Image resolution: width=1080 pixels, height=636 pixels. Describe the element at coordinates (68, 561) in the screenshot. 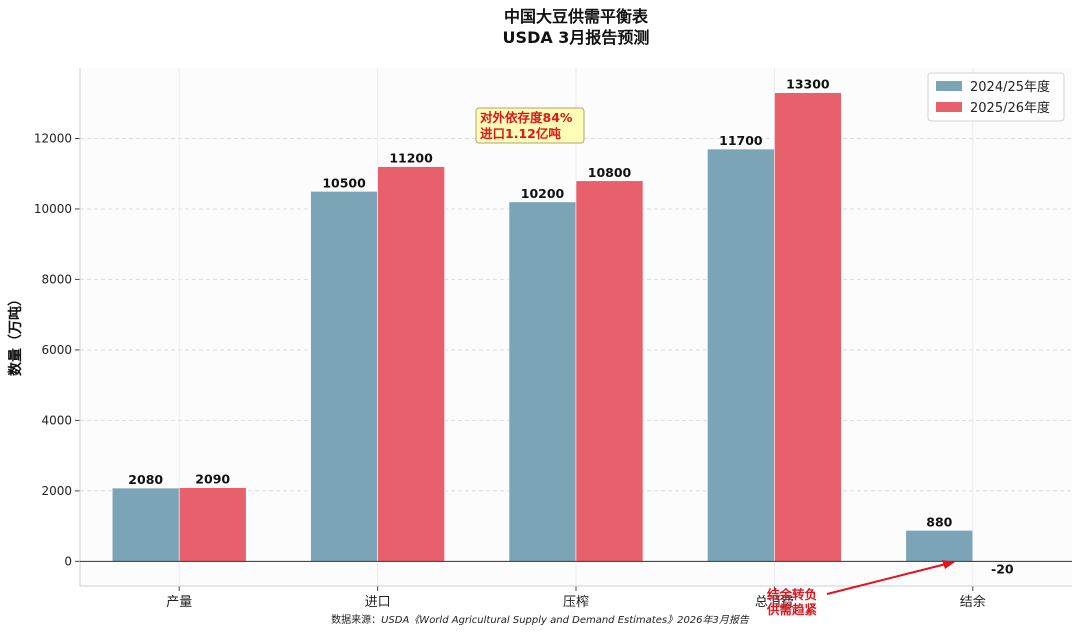

I see `y-tick-label: 0` at that location.